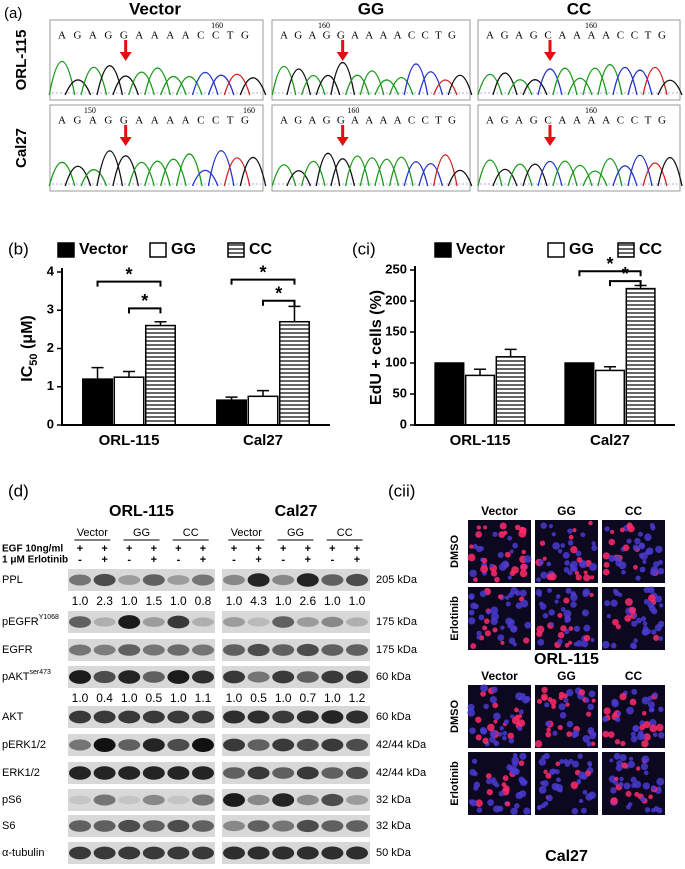 Image resolution: width=685 pixels, height=869 pixels. Describe the element at coordinates (16, 677) in the screenshot. I see `blot-name: pAKT` at that location.